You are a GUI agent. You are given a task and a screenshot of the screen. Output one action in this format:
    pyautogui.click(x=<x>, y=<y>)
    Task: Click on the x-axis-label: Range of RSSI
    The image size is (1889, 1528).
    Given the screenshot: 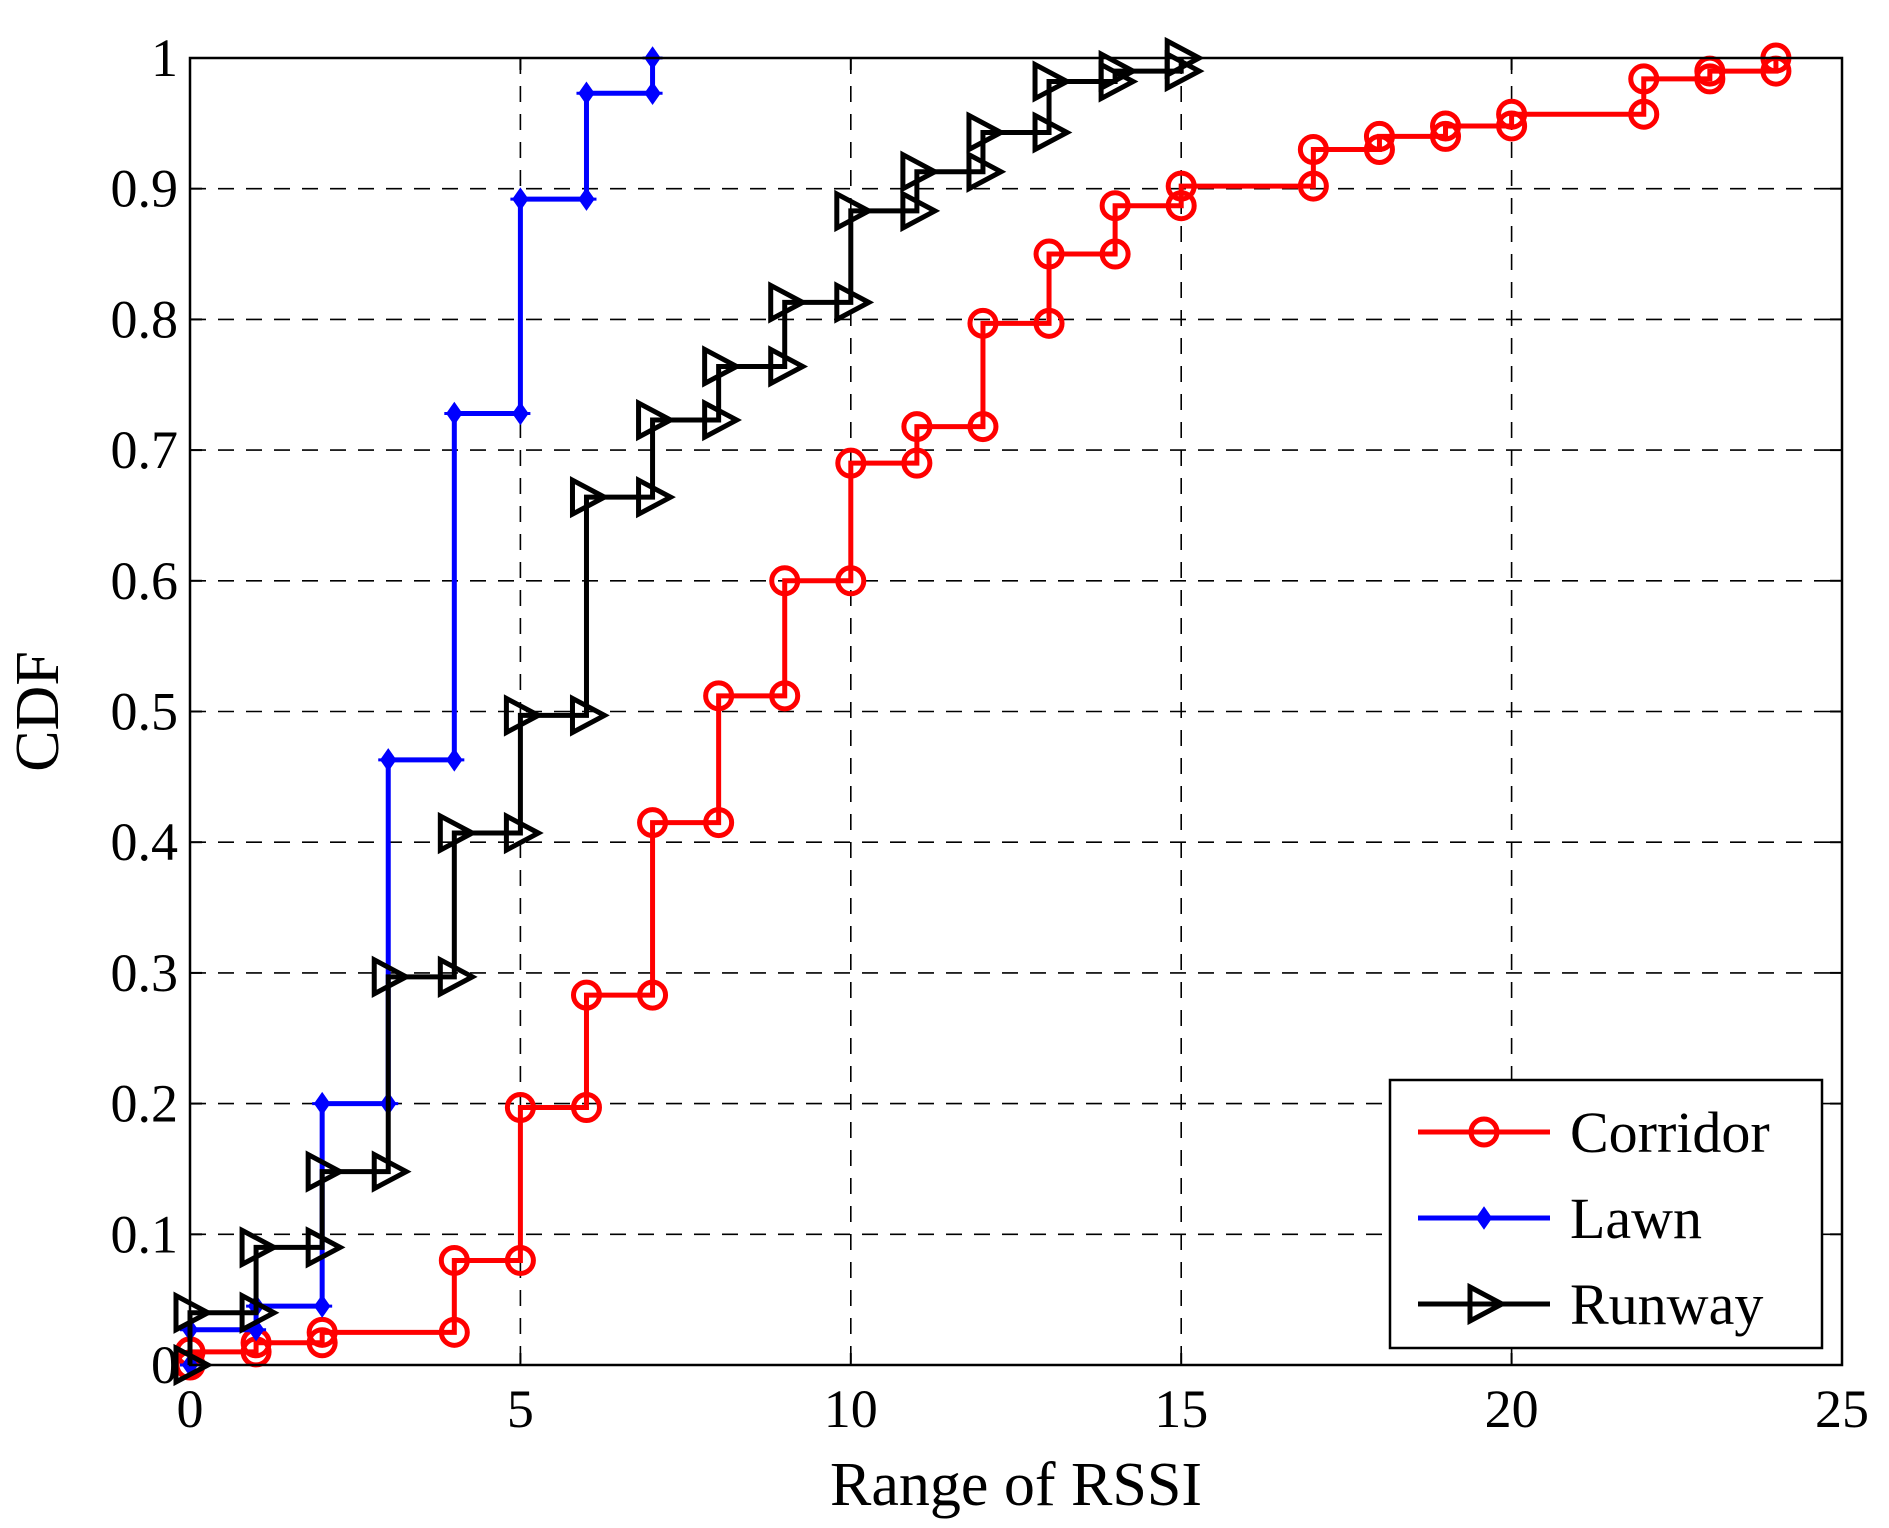 What is the action you would take?
    pyautogui.click(x=1016, y=1485)
    